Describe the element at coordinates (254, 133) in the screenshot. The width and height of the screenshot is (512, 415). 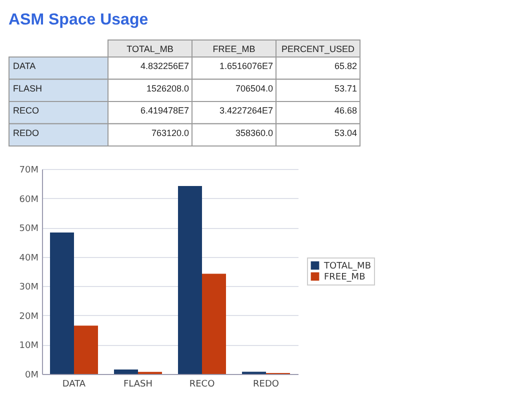
I see `data-label: 358360.0` at that location.